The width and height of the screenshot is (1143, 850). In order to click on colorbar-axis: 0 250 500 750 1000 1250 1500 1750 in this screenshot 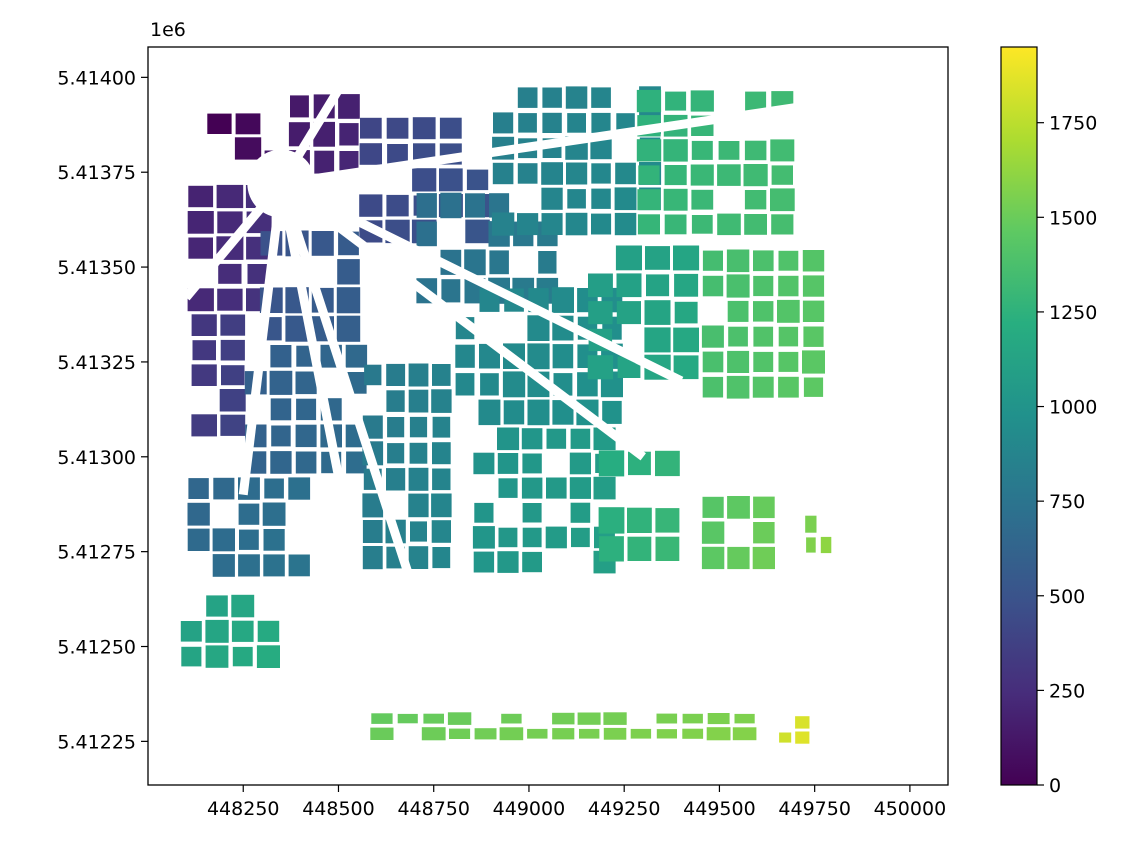, I will do `click(1067, 455)`.